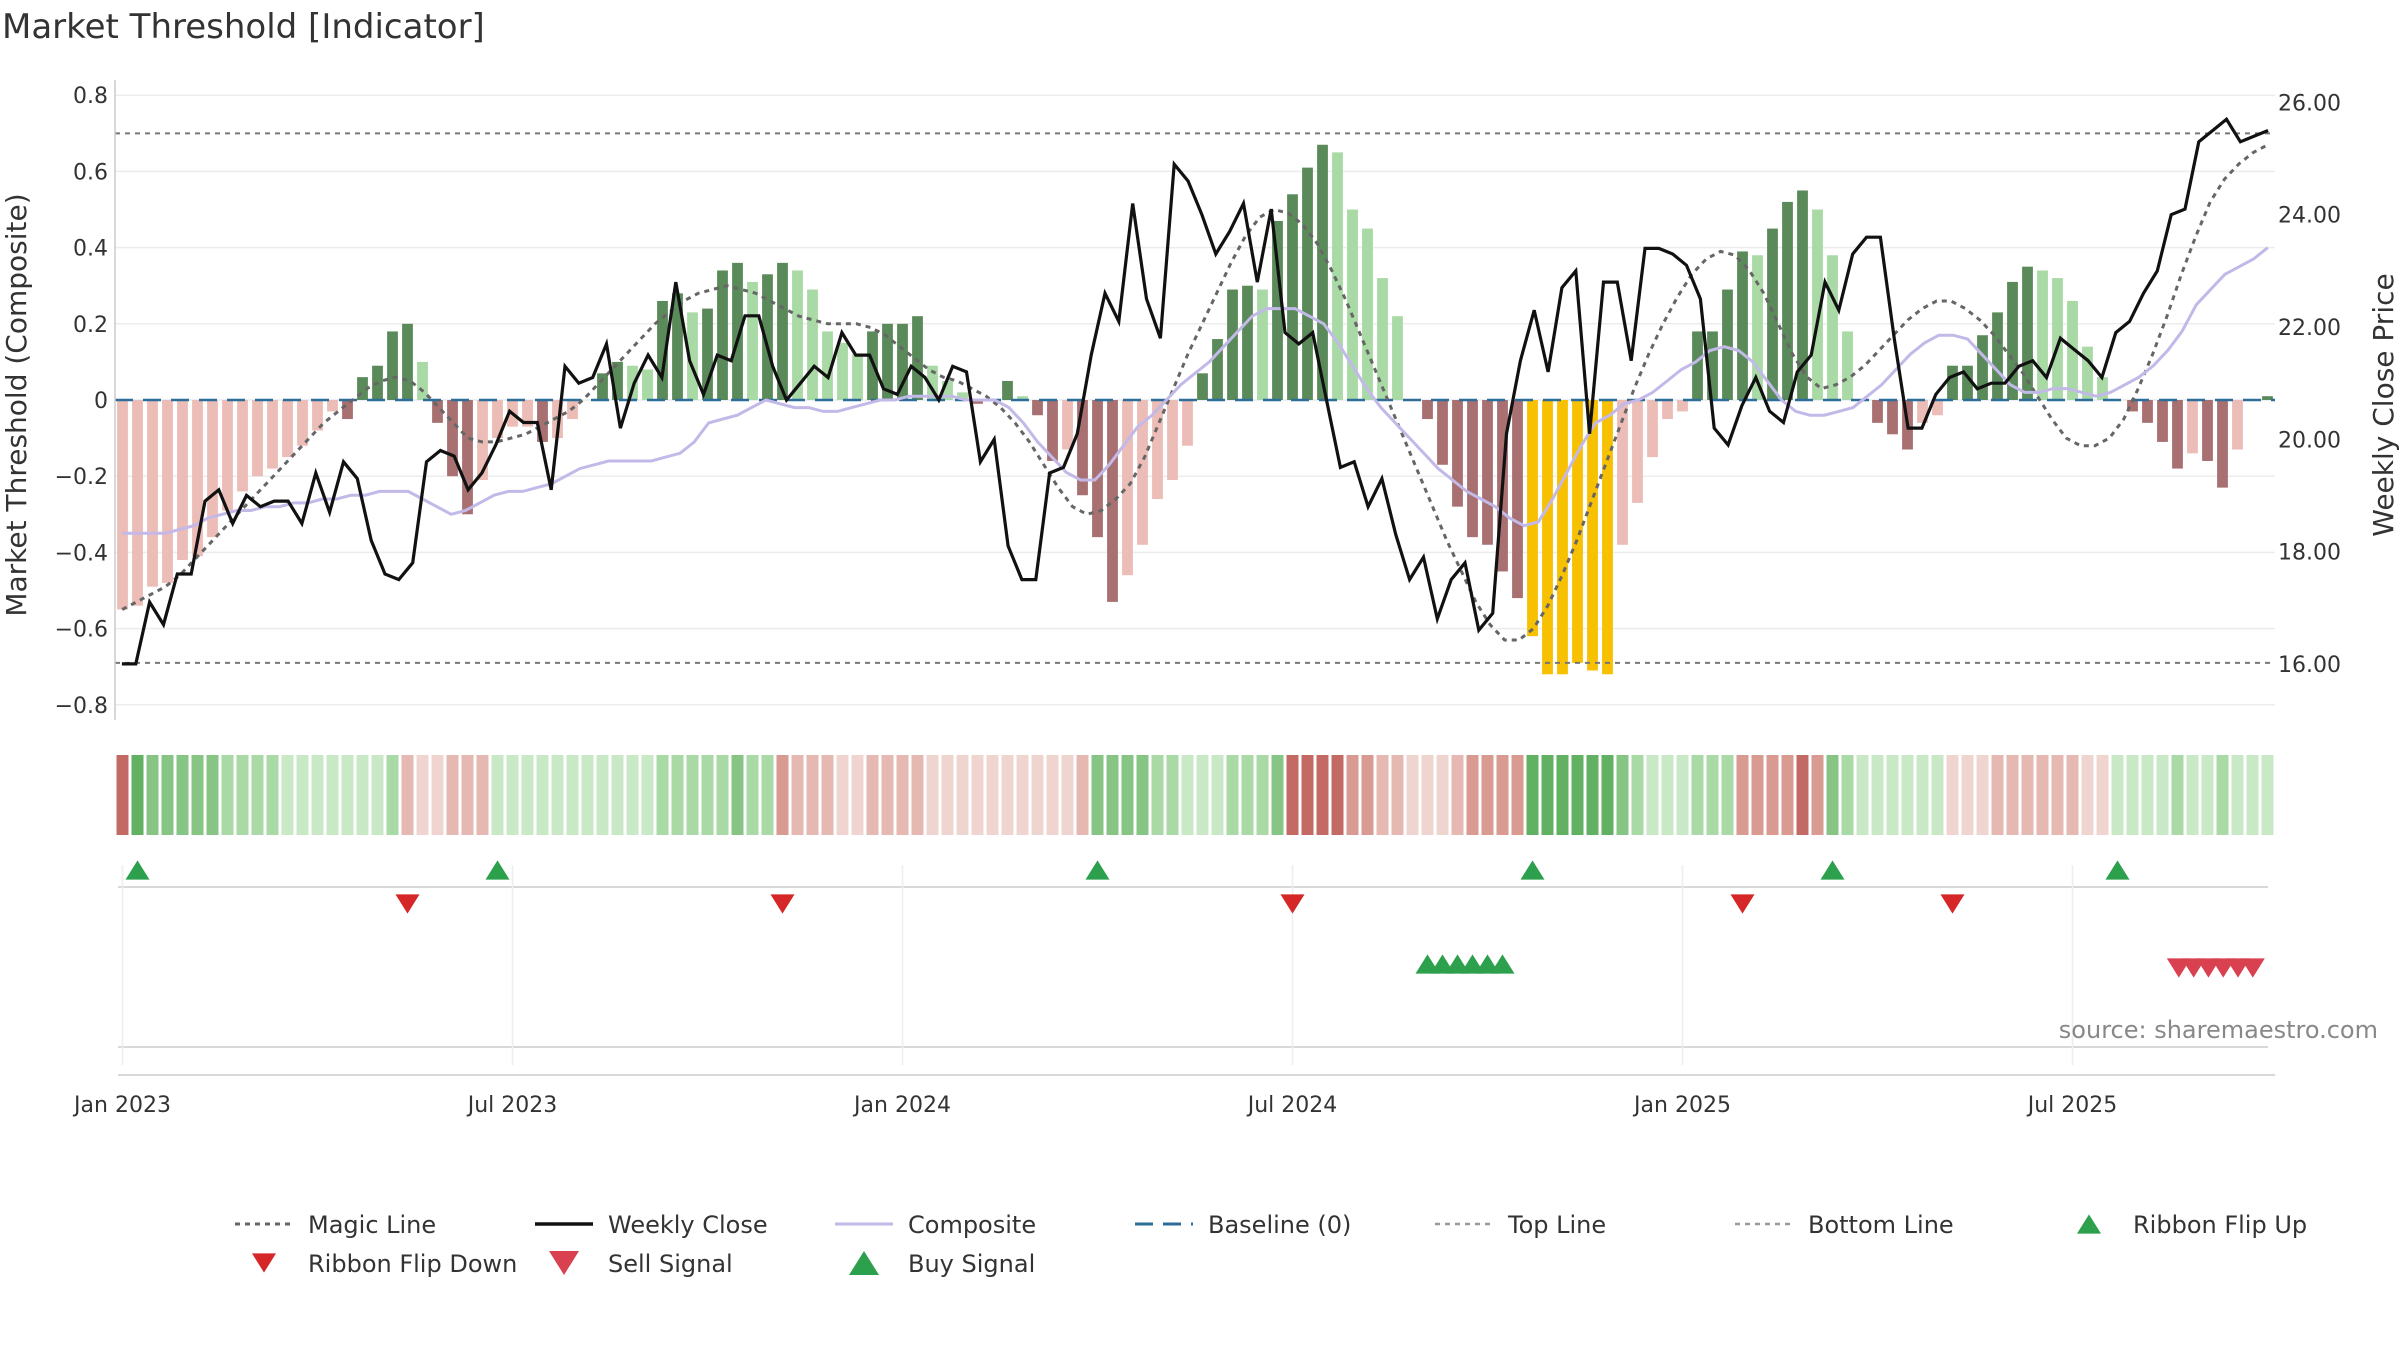  Describe the element at coordinates (2218, 1030) in the screenshot. I see `source-note: source: sharemaestro.com` at that location.